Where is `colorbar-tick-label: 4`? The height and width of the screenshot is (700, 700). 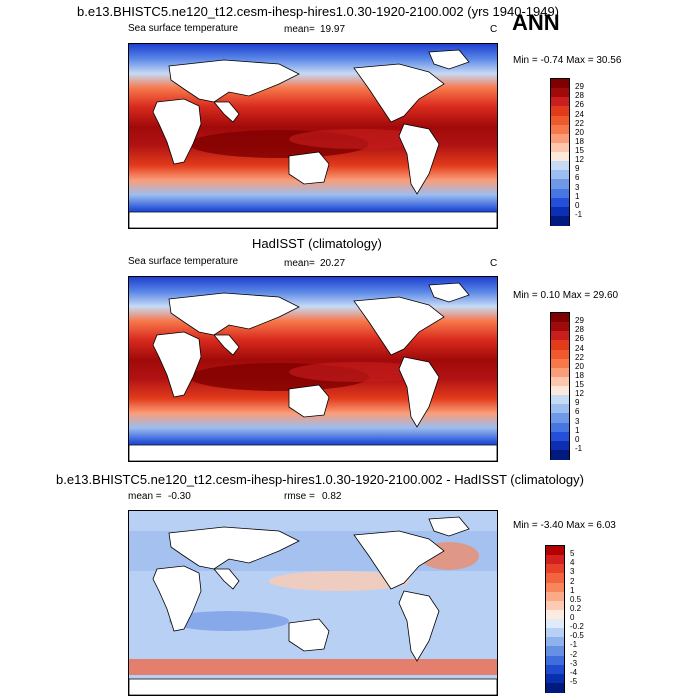
colorbar-tick-label: 4 is located at coordinates (572, 563).